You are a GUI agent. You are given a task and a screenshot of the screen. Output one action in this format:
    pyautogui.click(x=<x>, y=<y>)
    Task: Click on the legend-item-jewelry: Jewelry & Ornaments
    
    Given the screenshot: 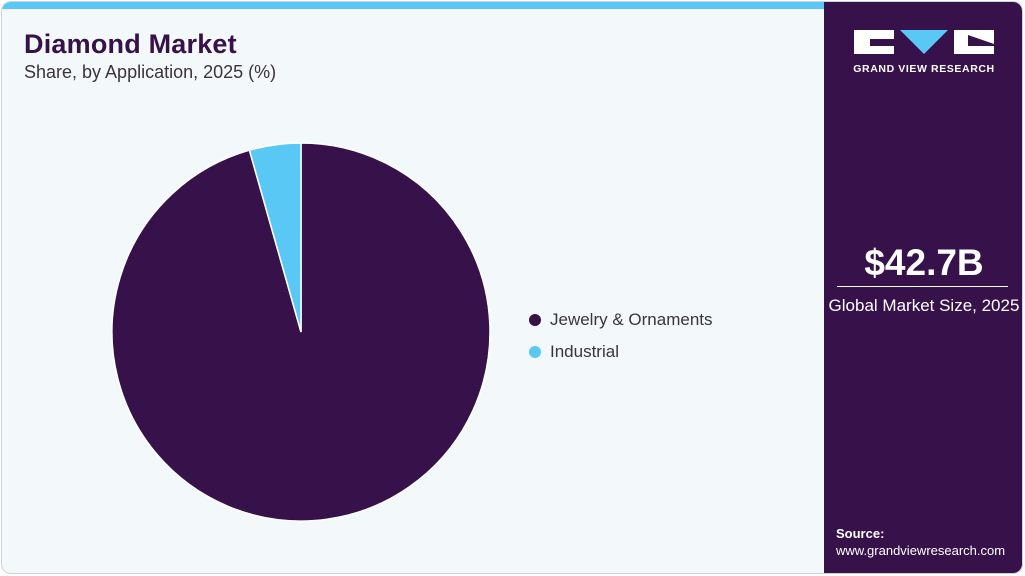 What is the action you would take?
    pyautogui.click(x=621, y=320)
    